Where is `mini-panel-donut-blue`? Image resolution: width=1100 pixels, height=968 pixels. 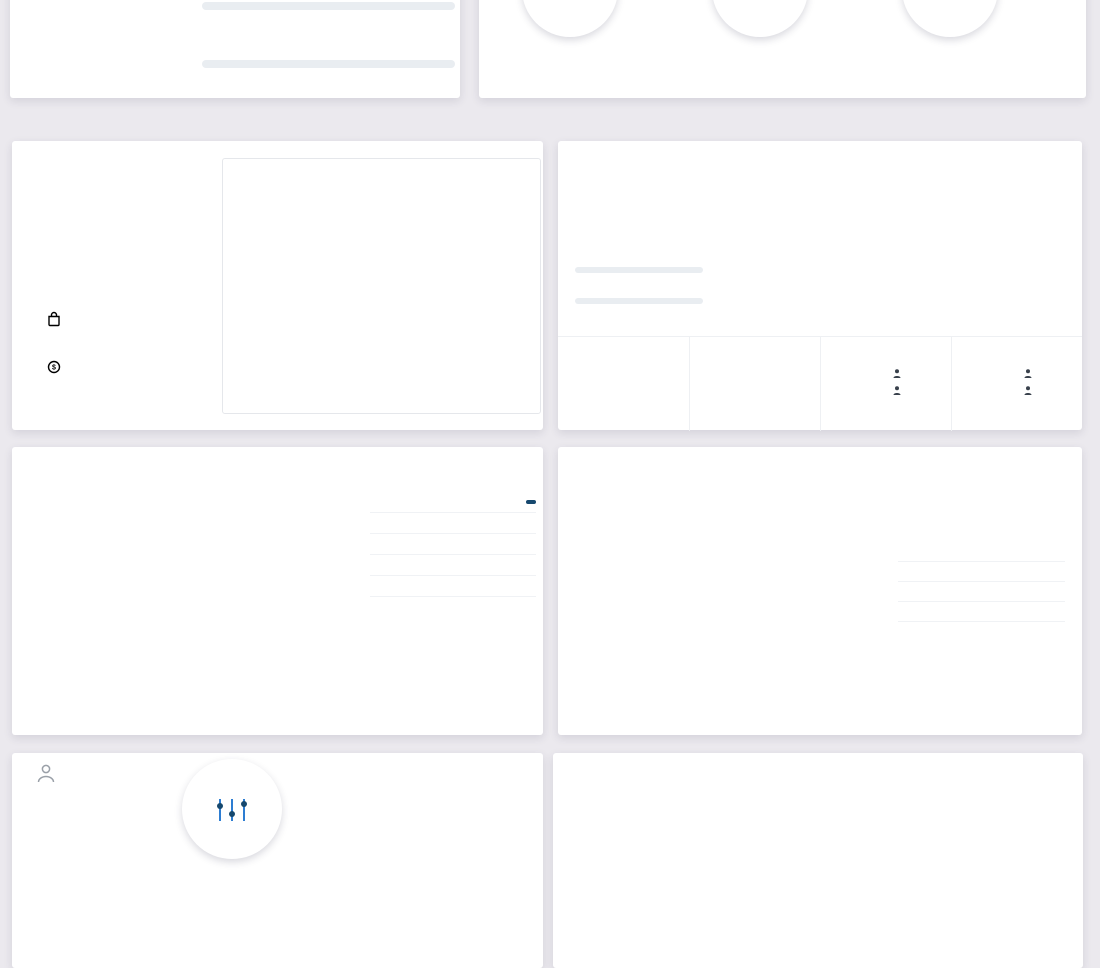 mini-panel-donut-blue is located at coordinates (886, 384).